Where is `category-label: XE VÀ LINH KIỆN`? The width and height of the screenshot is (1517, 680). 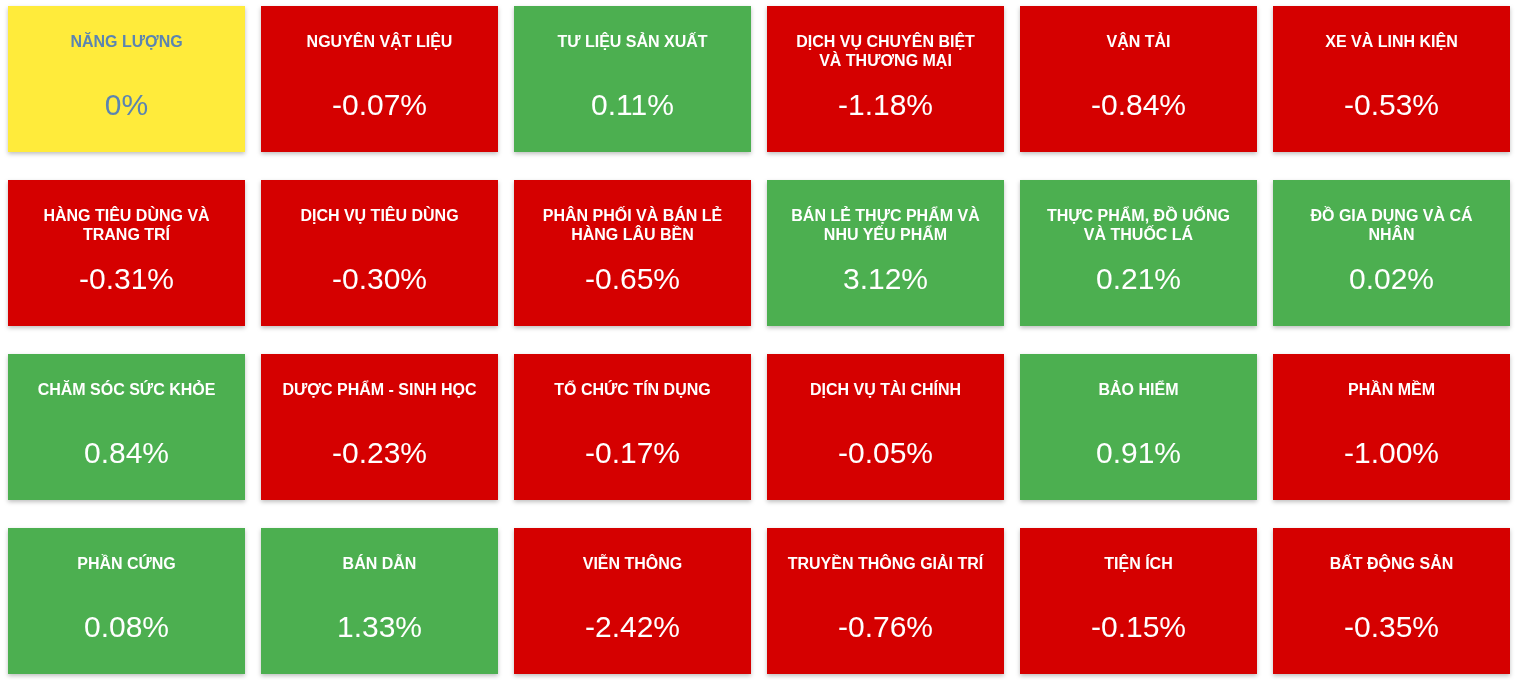 category-label: XE VÀ LINH KIỆN is located at coordinates (1391, 41).